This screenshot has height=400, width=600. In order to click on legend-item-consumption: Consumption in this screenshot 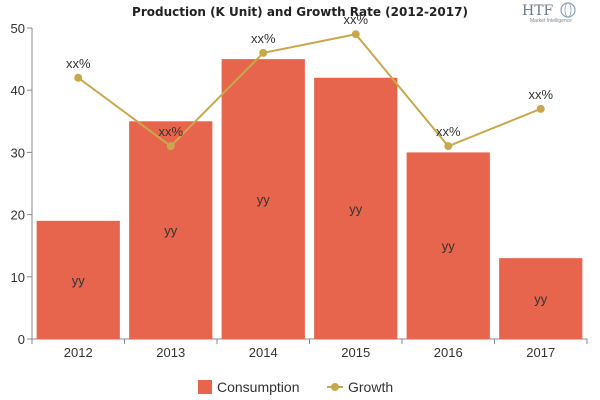, I will do `click(249, 387)`.